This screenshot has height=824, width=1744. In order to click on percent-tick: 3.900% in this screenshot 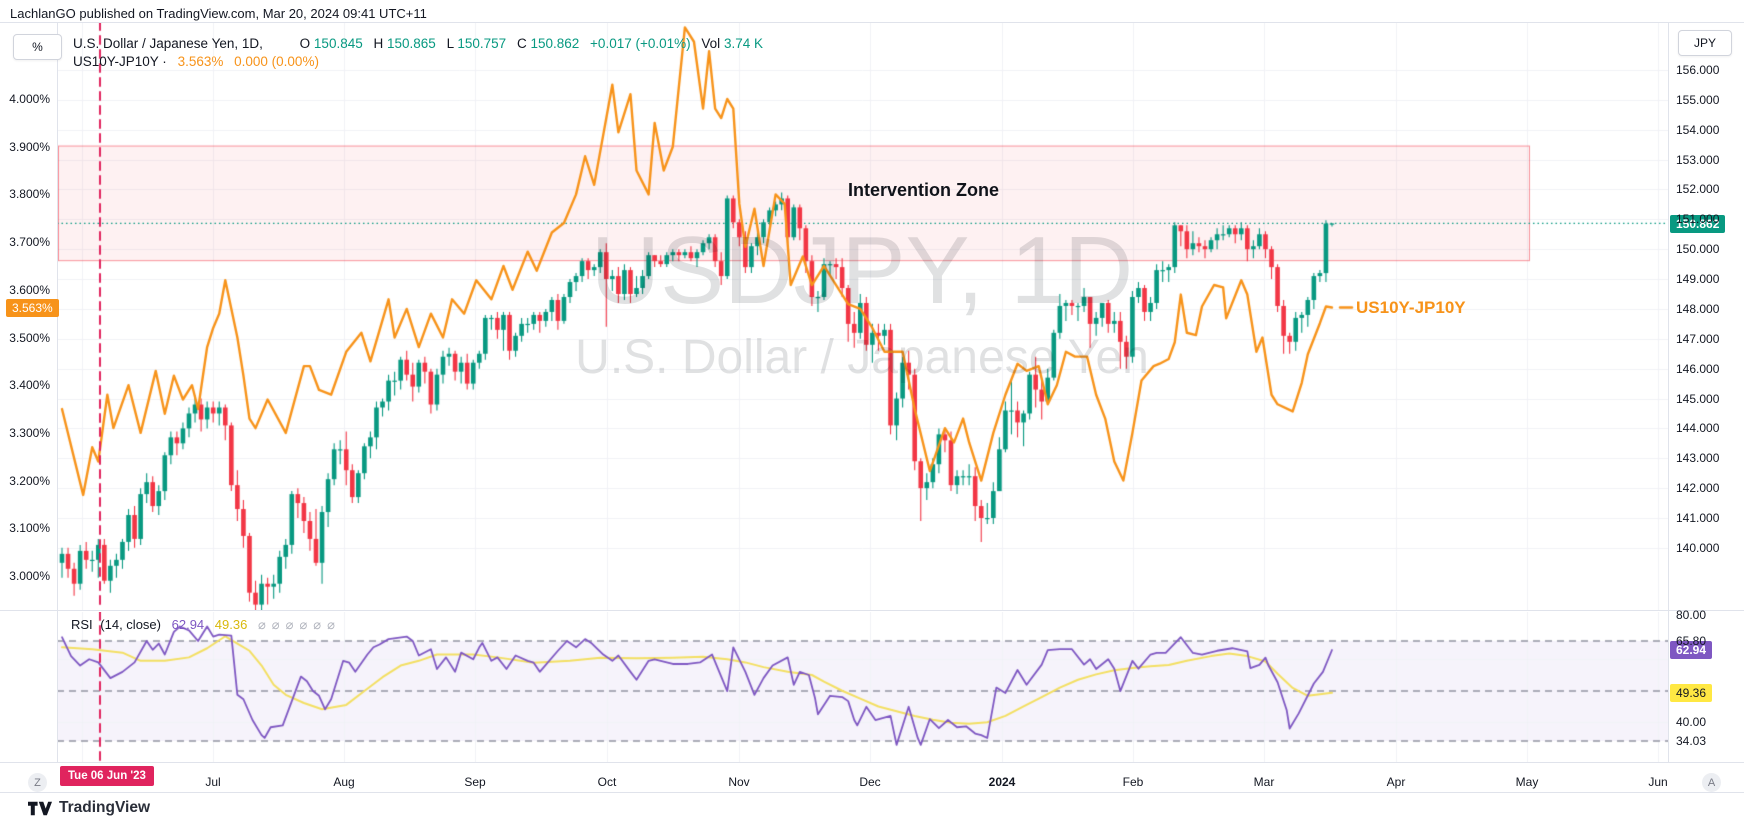, I will do `click(29, 146)`.